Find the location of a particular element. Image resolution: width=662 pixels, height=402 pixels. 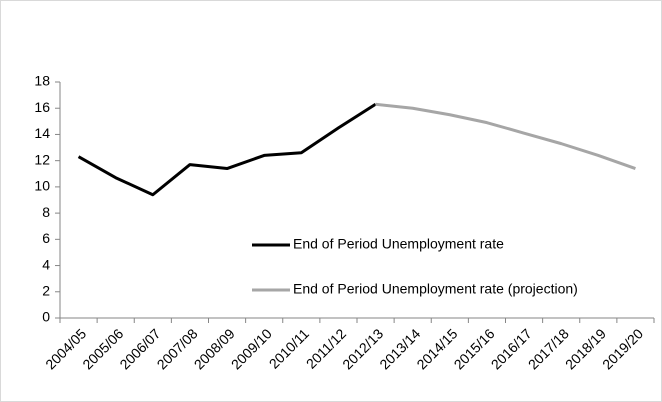

y-tick-label: 10 is located at coordinates (42, 186).